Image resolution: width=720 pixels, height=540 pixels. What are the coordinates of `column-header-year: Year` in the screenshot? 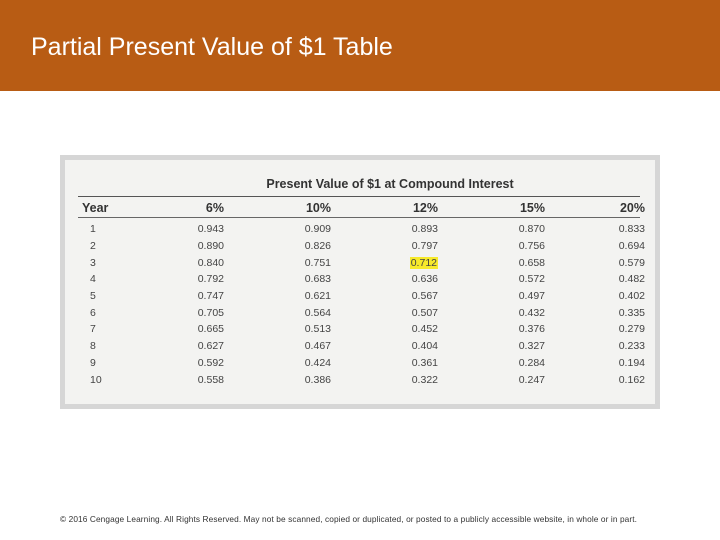 It's located at (95, 207).